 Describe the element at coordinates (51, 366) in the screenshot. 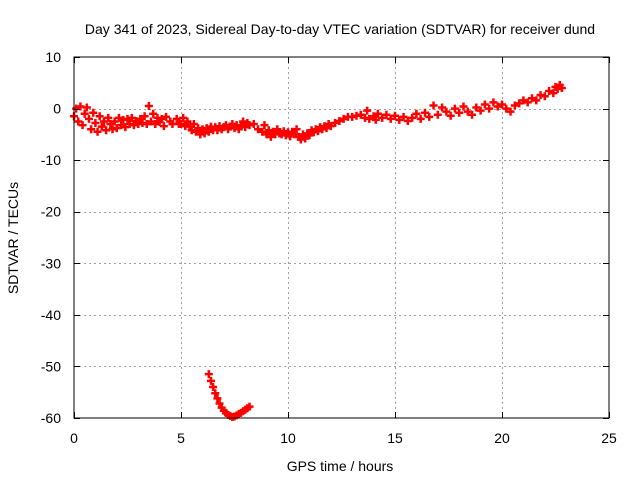

I see `y-tick-label: -50` at that location.